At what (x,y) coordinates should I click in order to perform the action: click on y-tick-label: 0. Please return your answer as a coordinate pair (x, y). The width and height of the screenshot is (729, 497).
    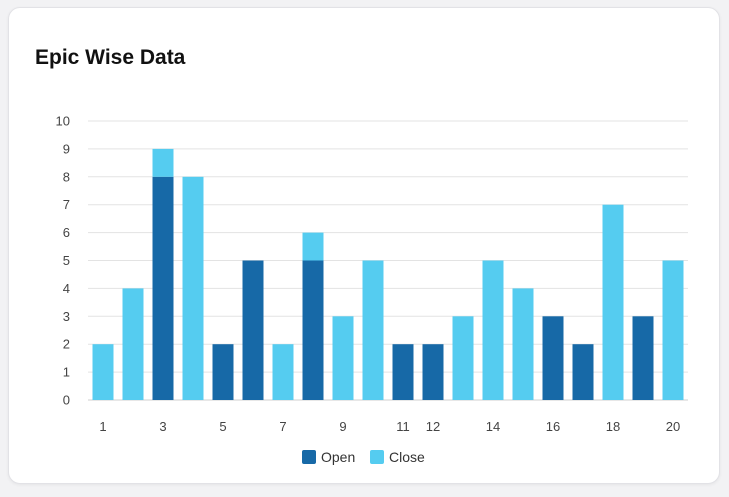
    Looking at the image, I should click on (66, 400).